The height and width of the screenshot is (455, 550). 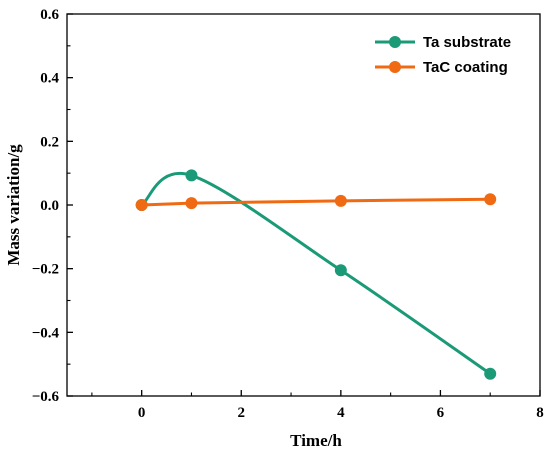 I want to click on y-tick-label: 0.6, so click(x=49, y=15).